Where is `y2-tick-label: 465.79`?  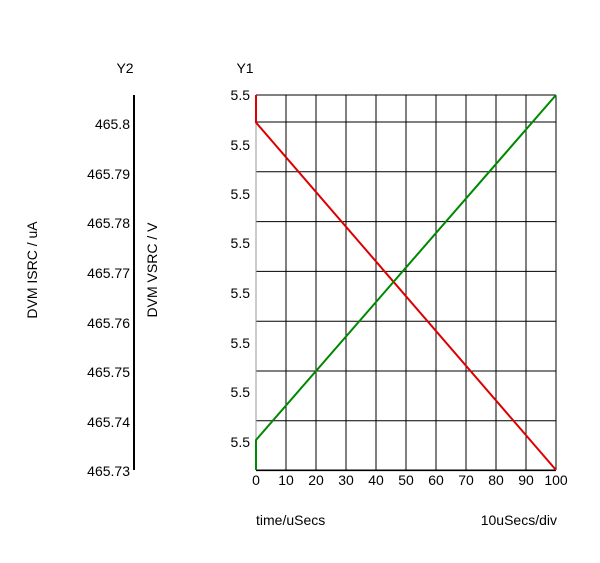
y2-tick-label: 465.79 is located at coordinates (108, 174).